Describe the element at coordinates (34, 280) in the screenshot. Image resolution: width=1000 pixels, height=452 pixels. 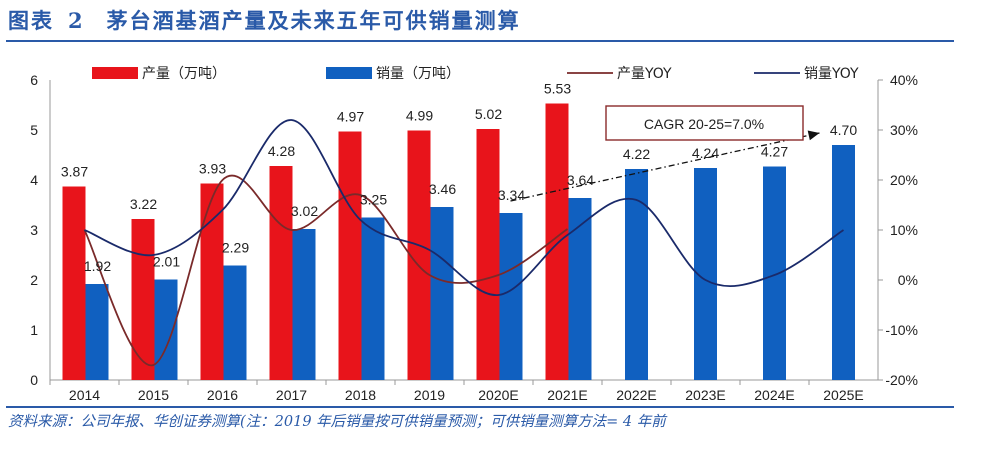
I see `left-axis-tick-label: 2` at that location.